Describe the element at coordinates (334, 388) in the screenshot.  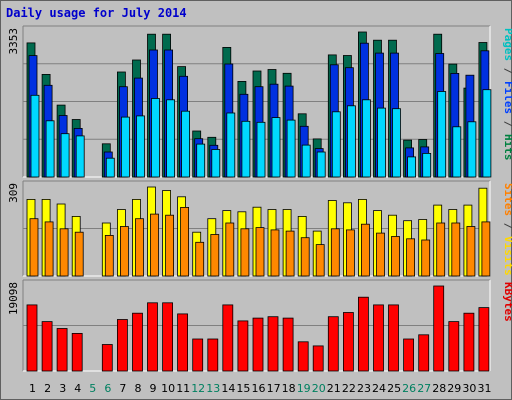
I see `x-tick-label-21: 21` at that location.